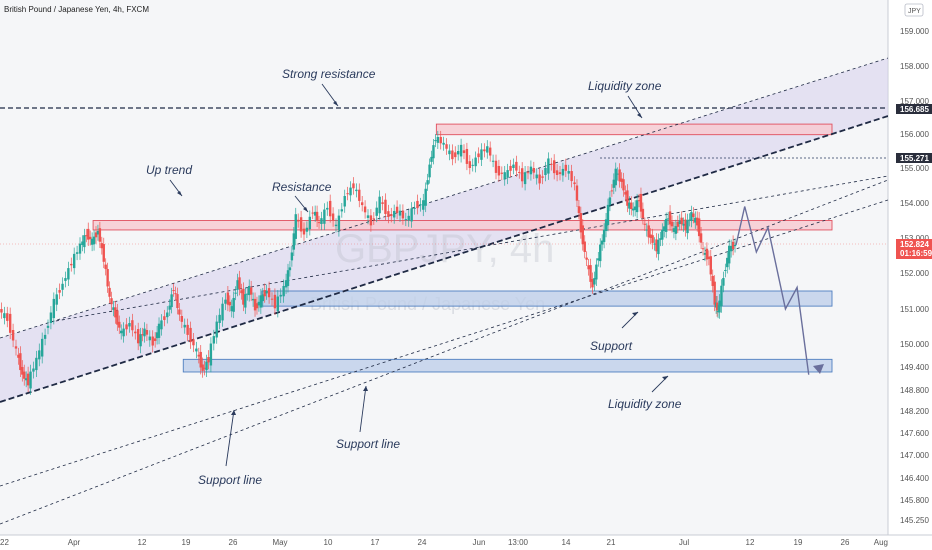 Image resolution: width=932 pixels, height=550 pixels. I want to click on zone-support, so click(547, 298).